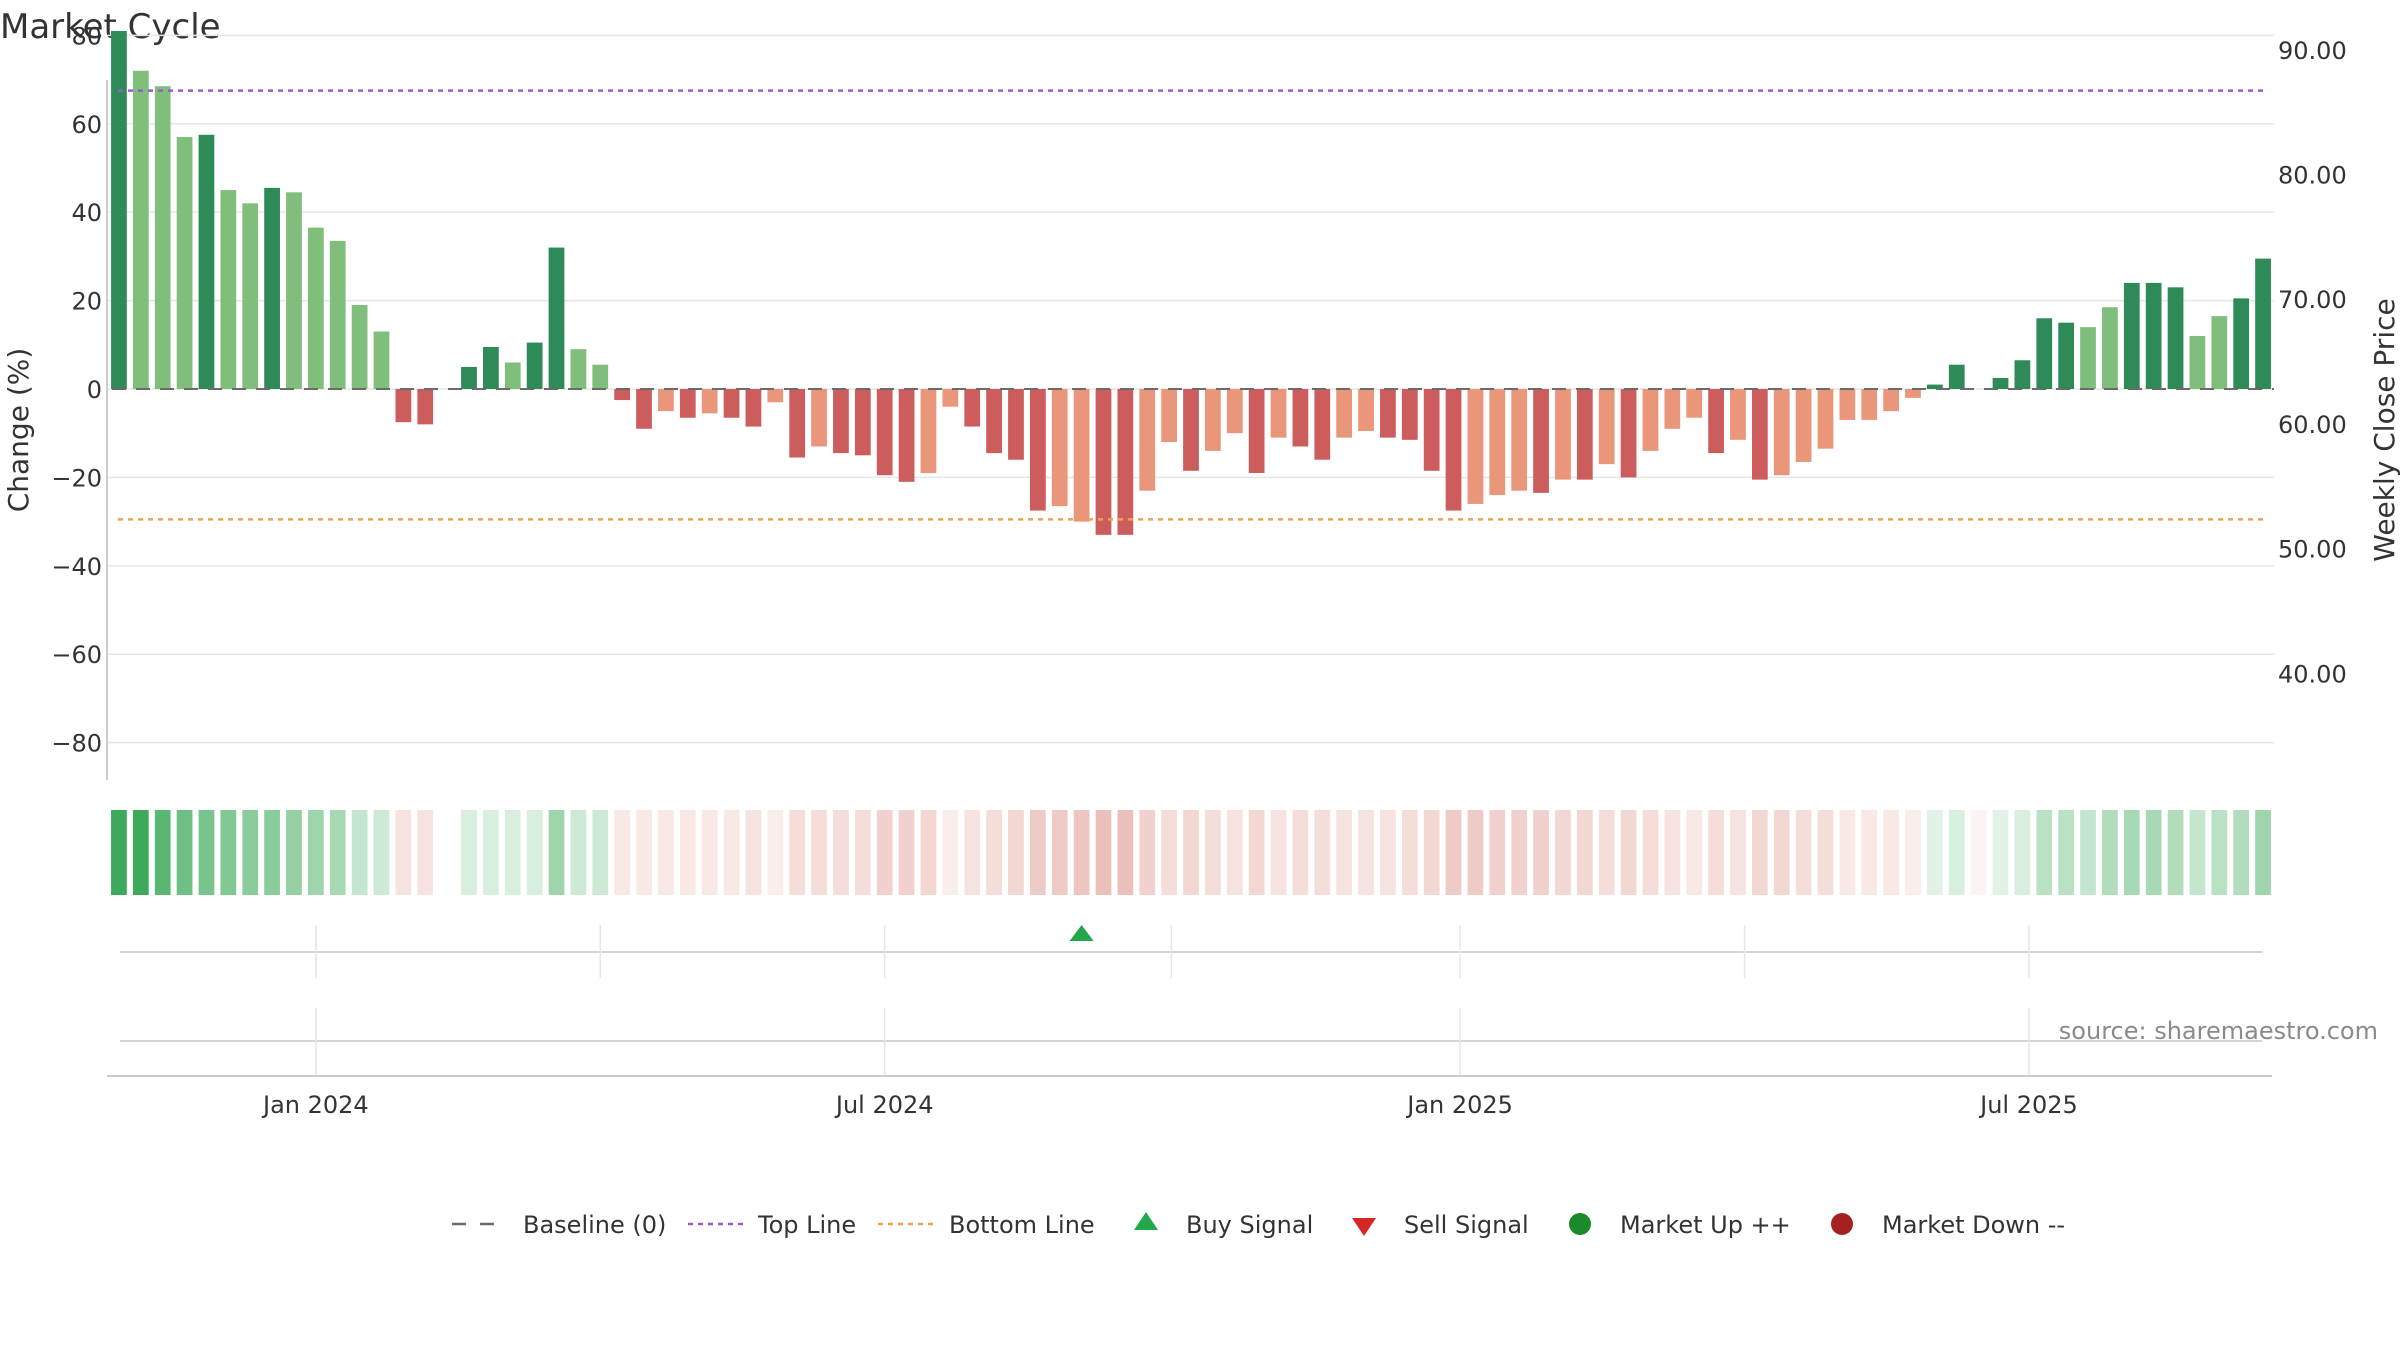  Describe the element at coordinates (2028, 1105) in the screenshot. I see `x-tick-label: Jul 2025` at that location.